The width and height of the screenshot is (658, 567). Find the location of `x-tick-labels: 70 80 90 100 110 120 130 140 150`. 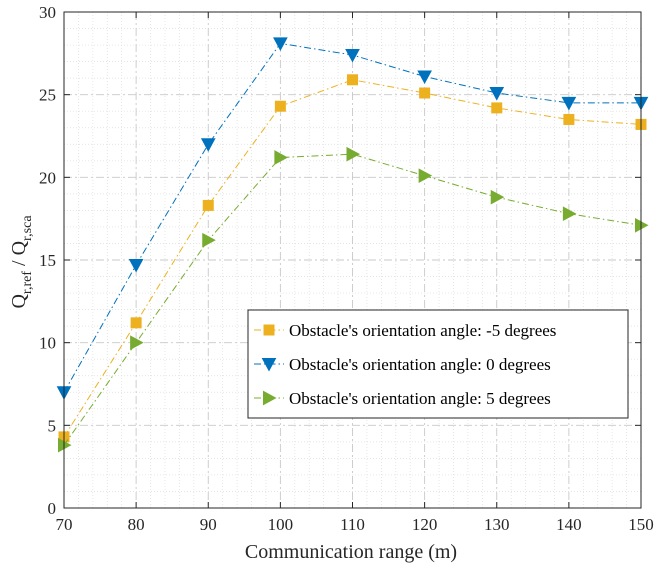

x-tick-labels: 70 80 90 100 110 120 130 140 150 is located at coordinates (355, 524).